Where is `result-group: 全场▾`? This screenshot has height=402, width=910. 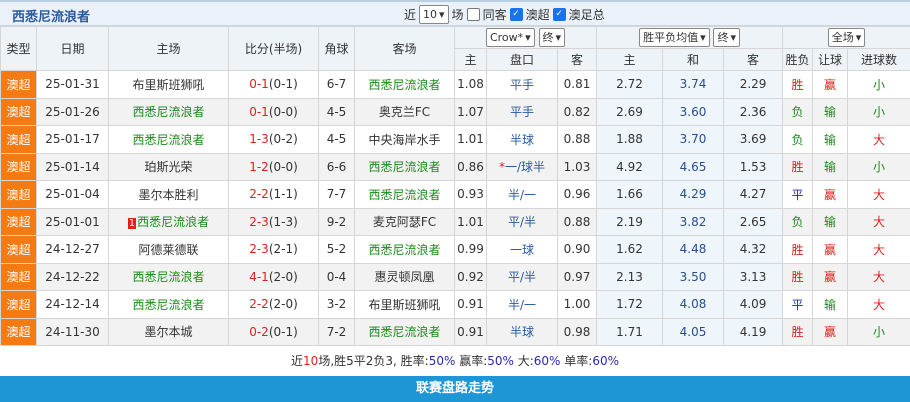
result-group: 全场▾ is located at coordinates (846, 38).